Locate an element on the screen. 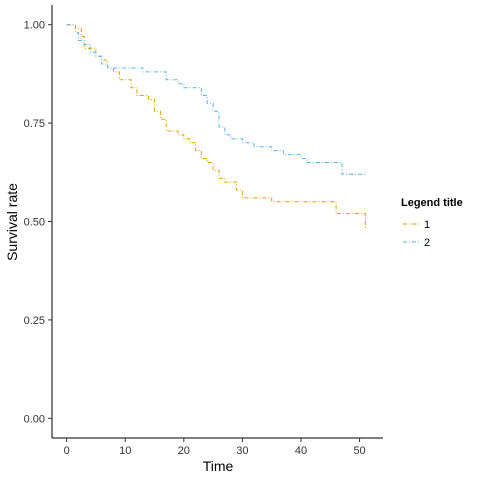 Image resolution: width=480 pixels, height=480 pixels. y-tick-label: 1.00 is located at coordinates (34, 26).